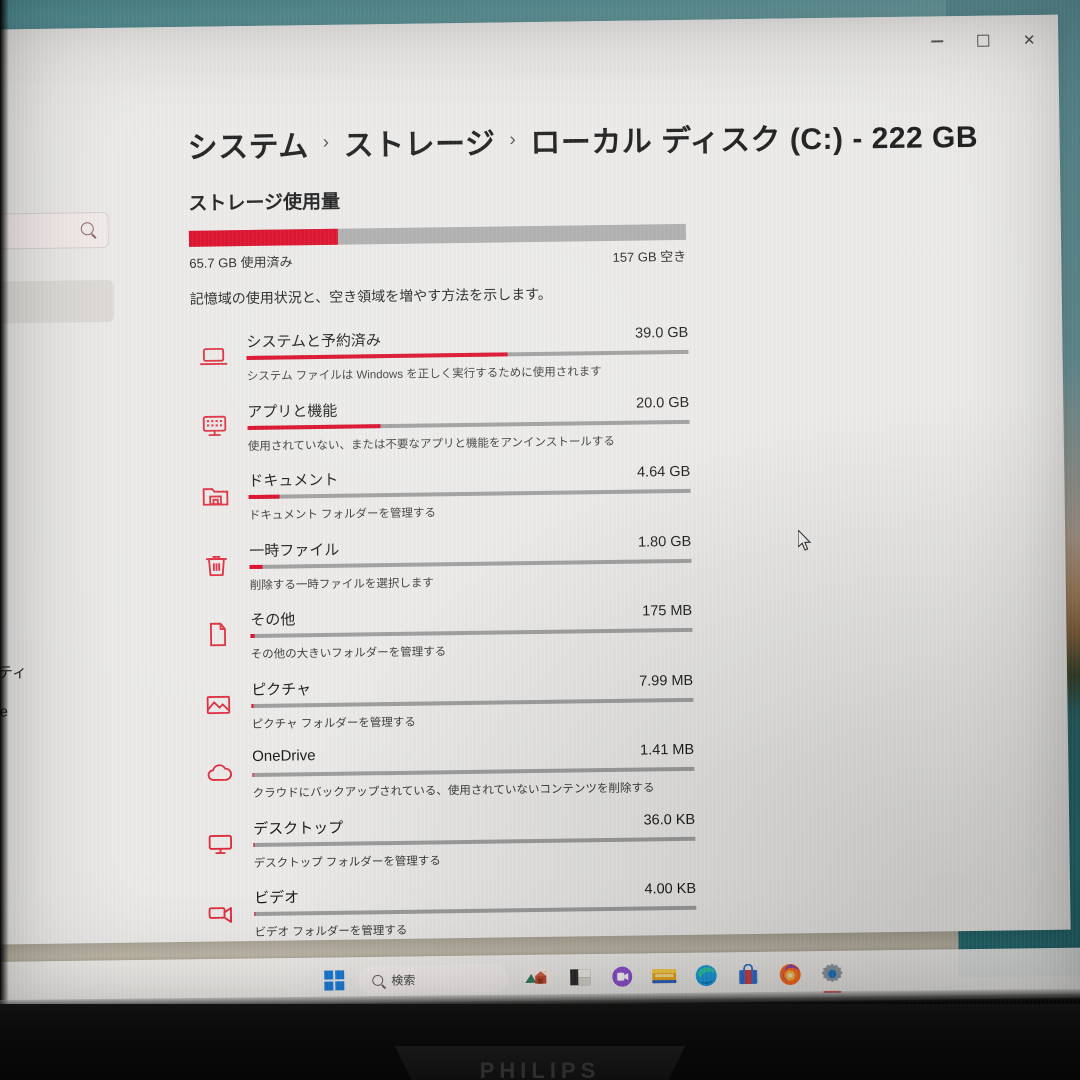 The width and height of the screenshot is (1080, 1080). I want to click on firefox-button, so click(790, 974).